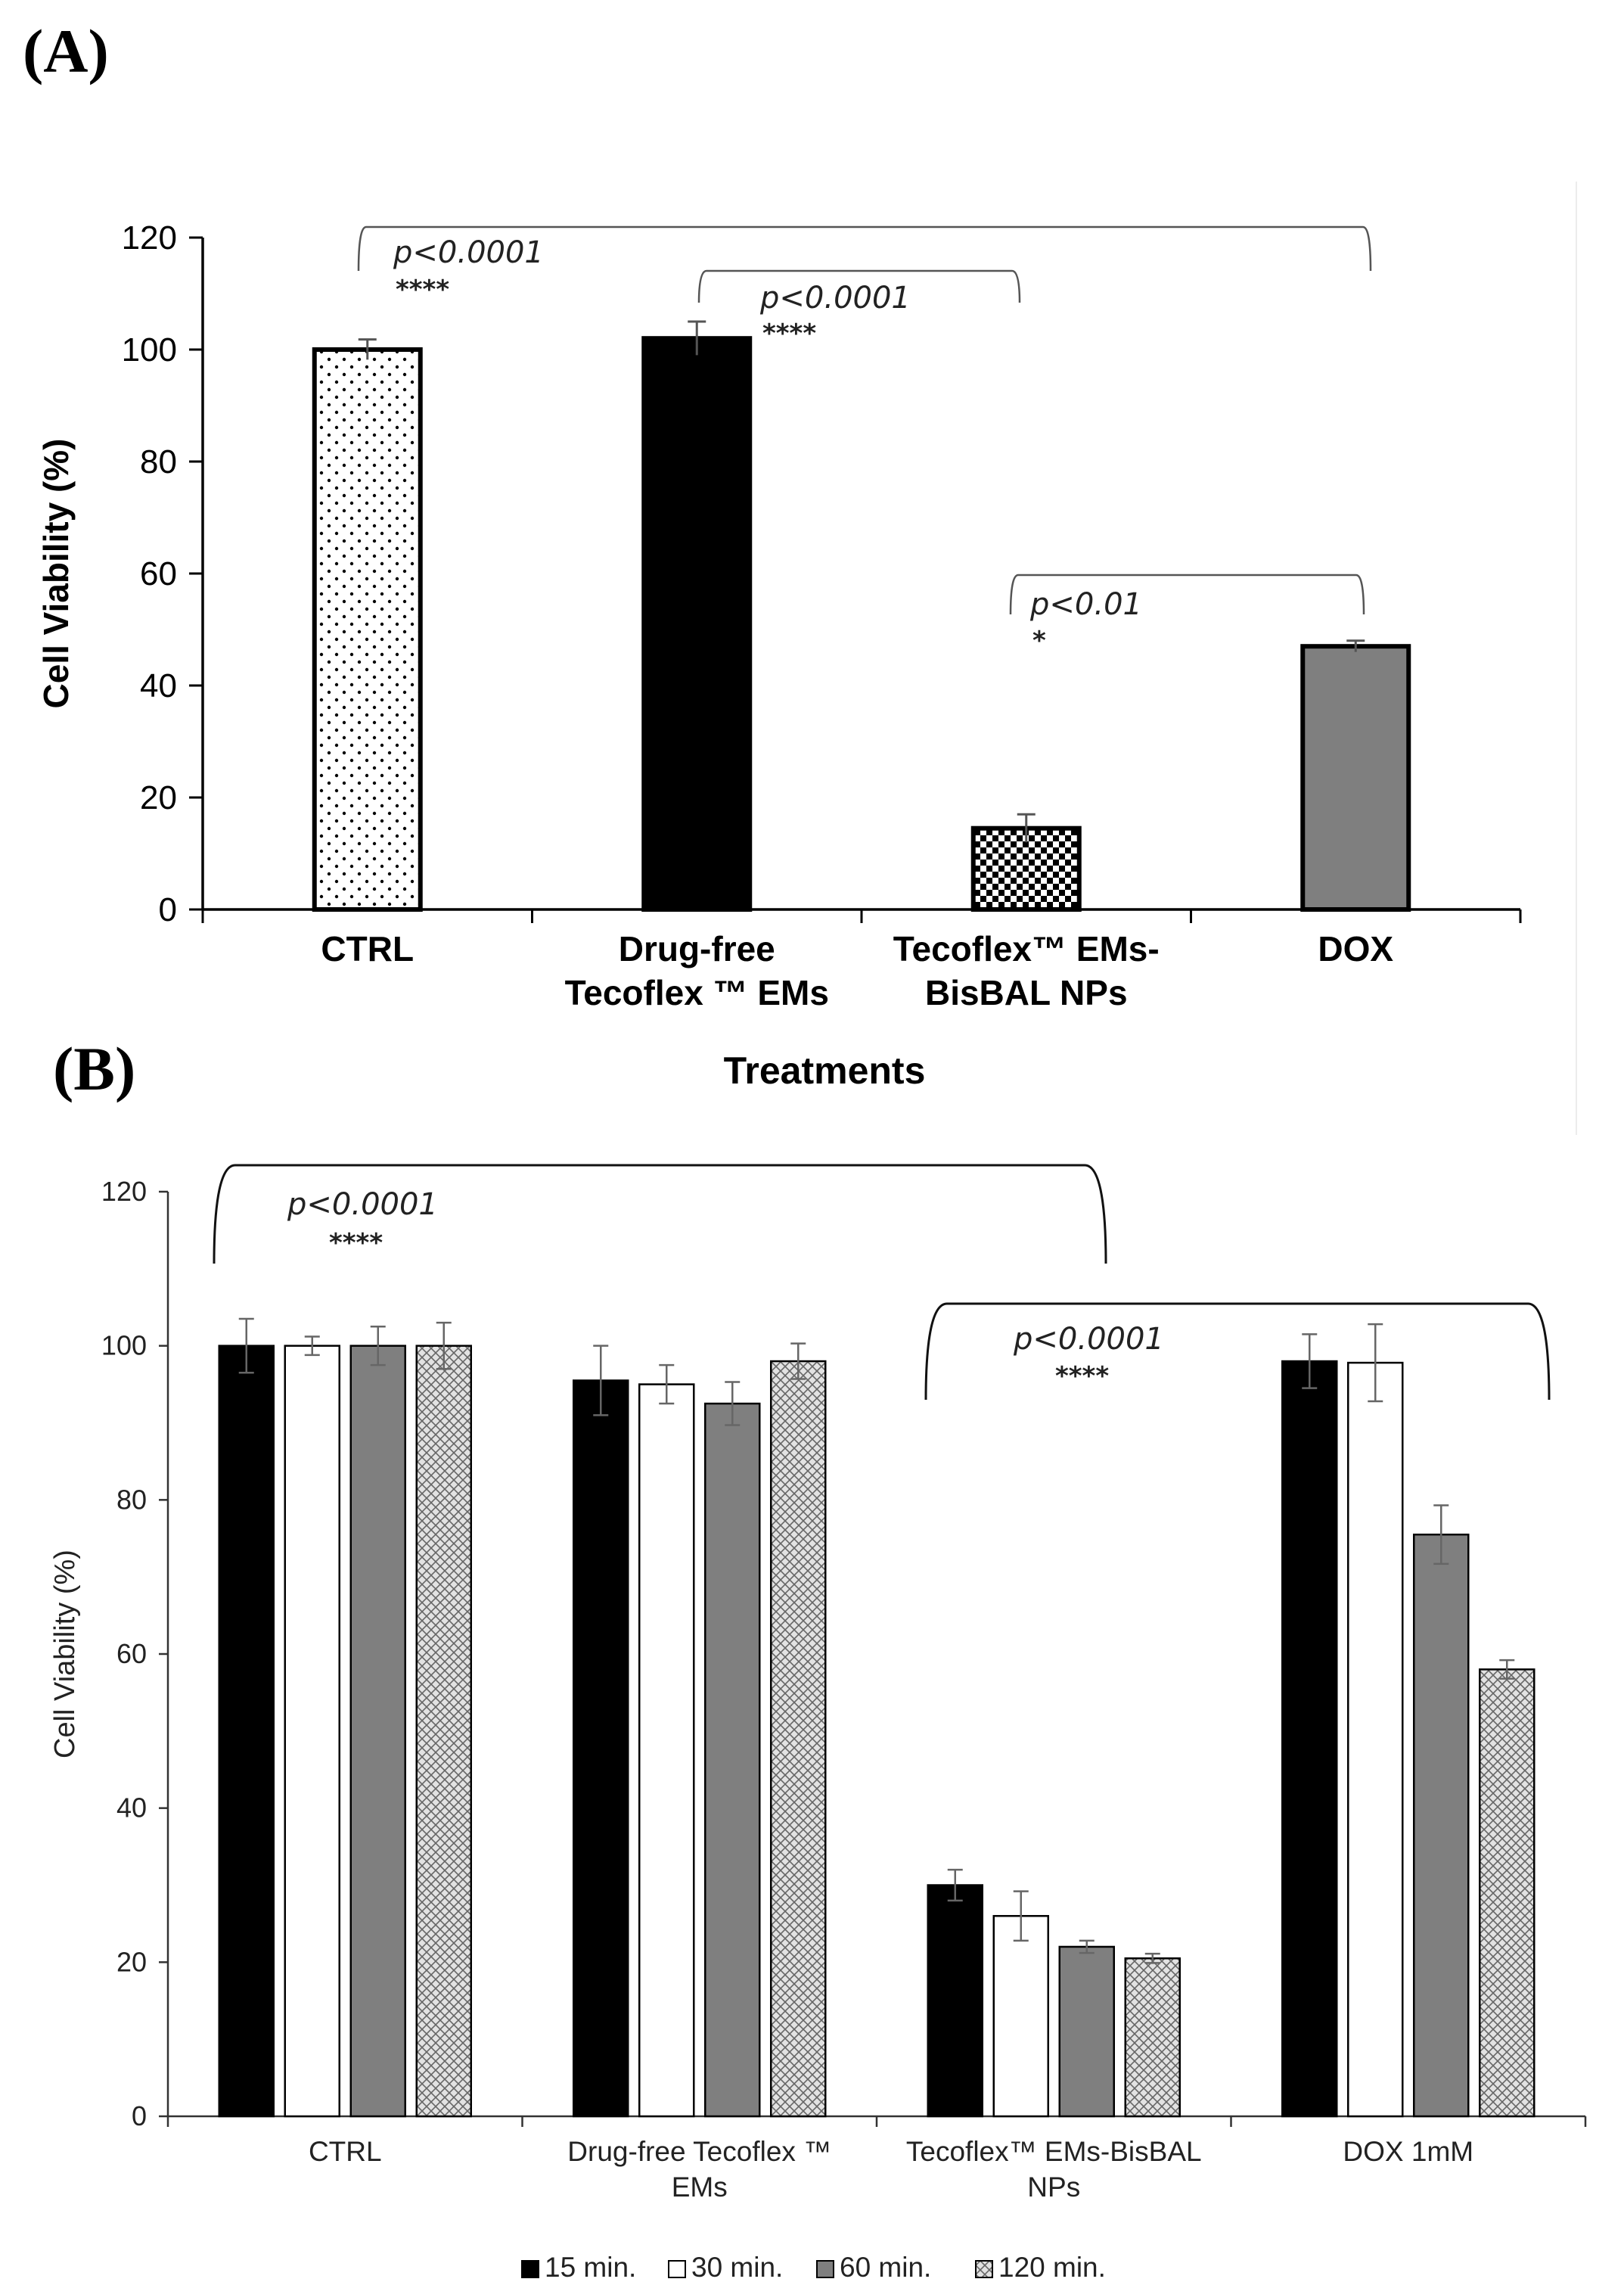 This screenshot has width=1624, height=2282. I want to click on category-label-b: EMs, so click(700, 2187).